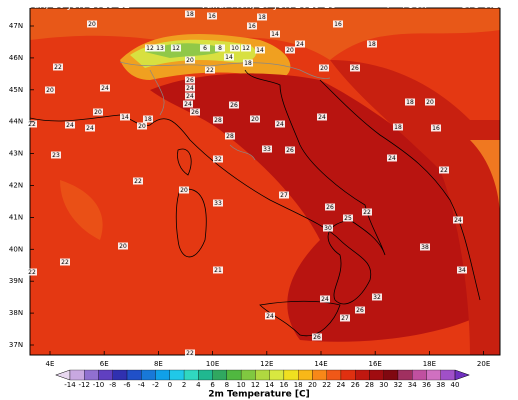  What do you see at coordinates (241, 385) in the screenshot?
I see `colorbar-tick-label: 10` at bounding box center [241, 385].